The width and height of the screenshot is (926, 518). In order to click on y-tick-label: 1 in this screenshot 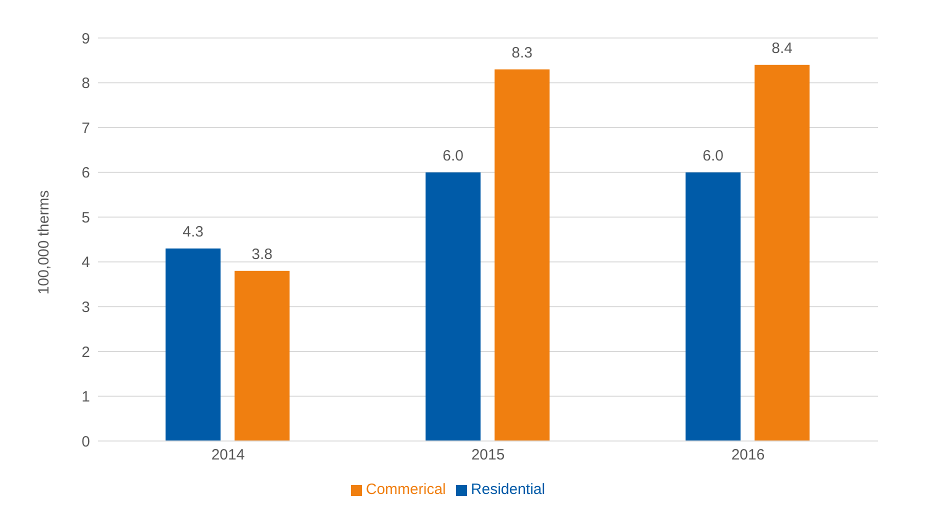, I will do `click(86, 397)`.